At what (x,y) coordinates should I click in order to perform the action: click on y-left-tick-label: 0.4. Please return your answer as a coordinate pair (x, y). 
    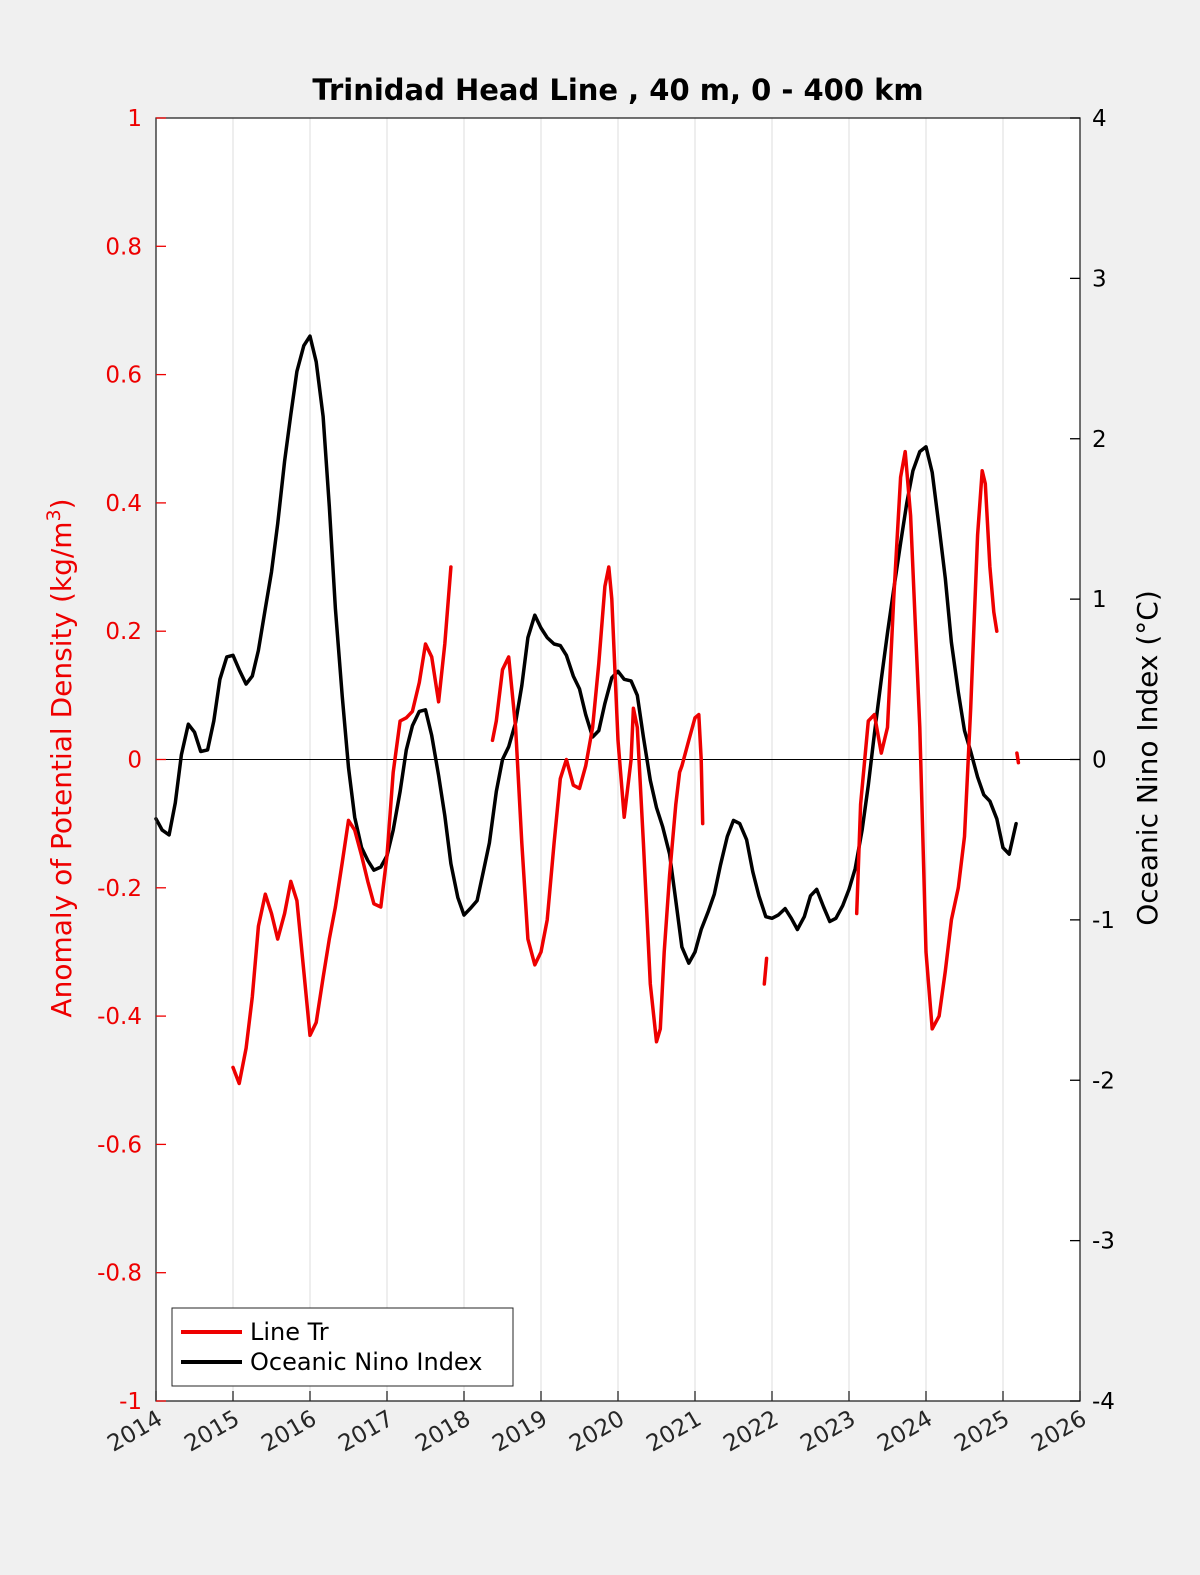
    Looking at the image, I should click on (123, 504).